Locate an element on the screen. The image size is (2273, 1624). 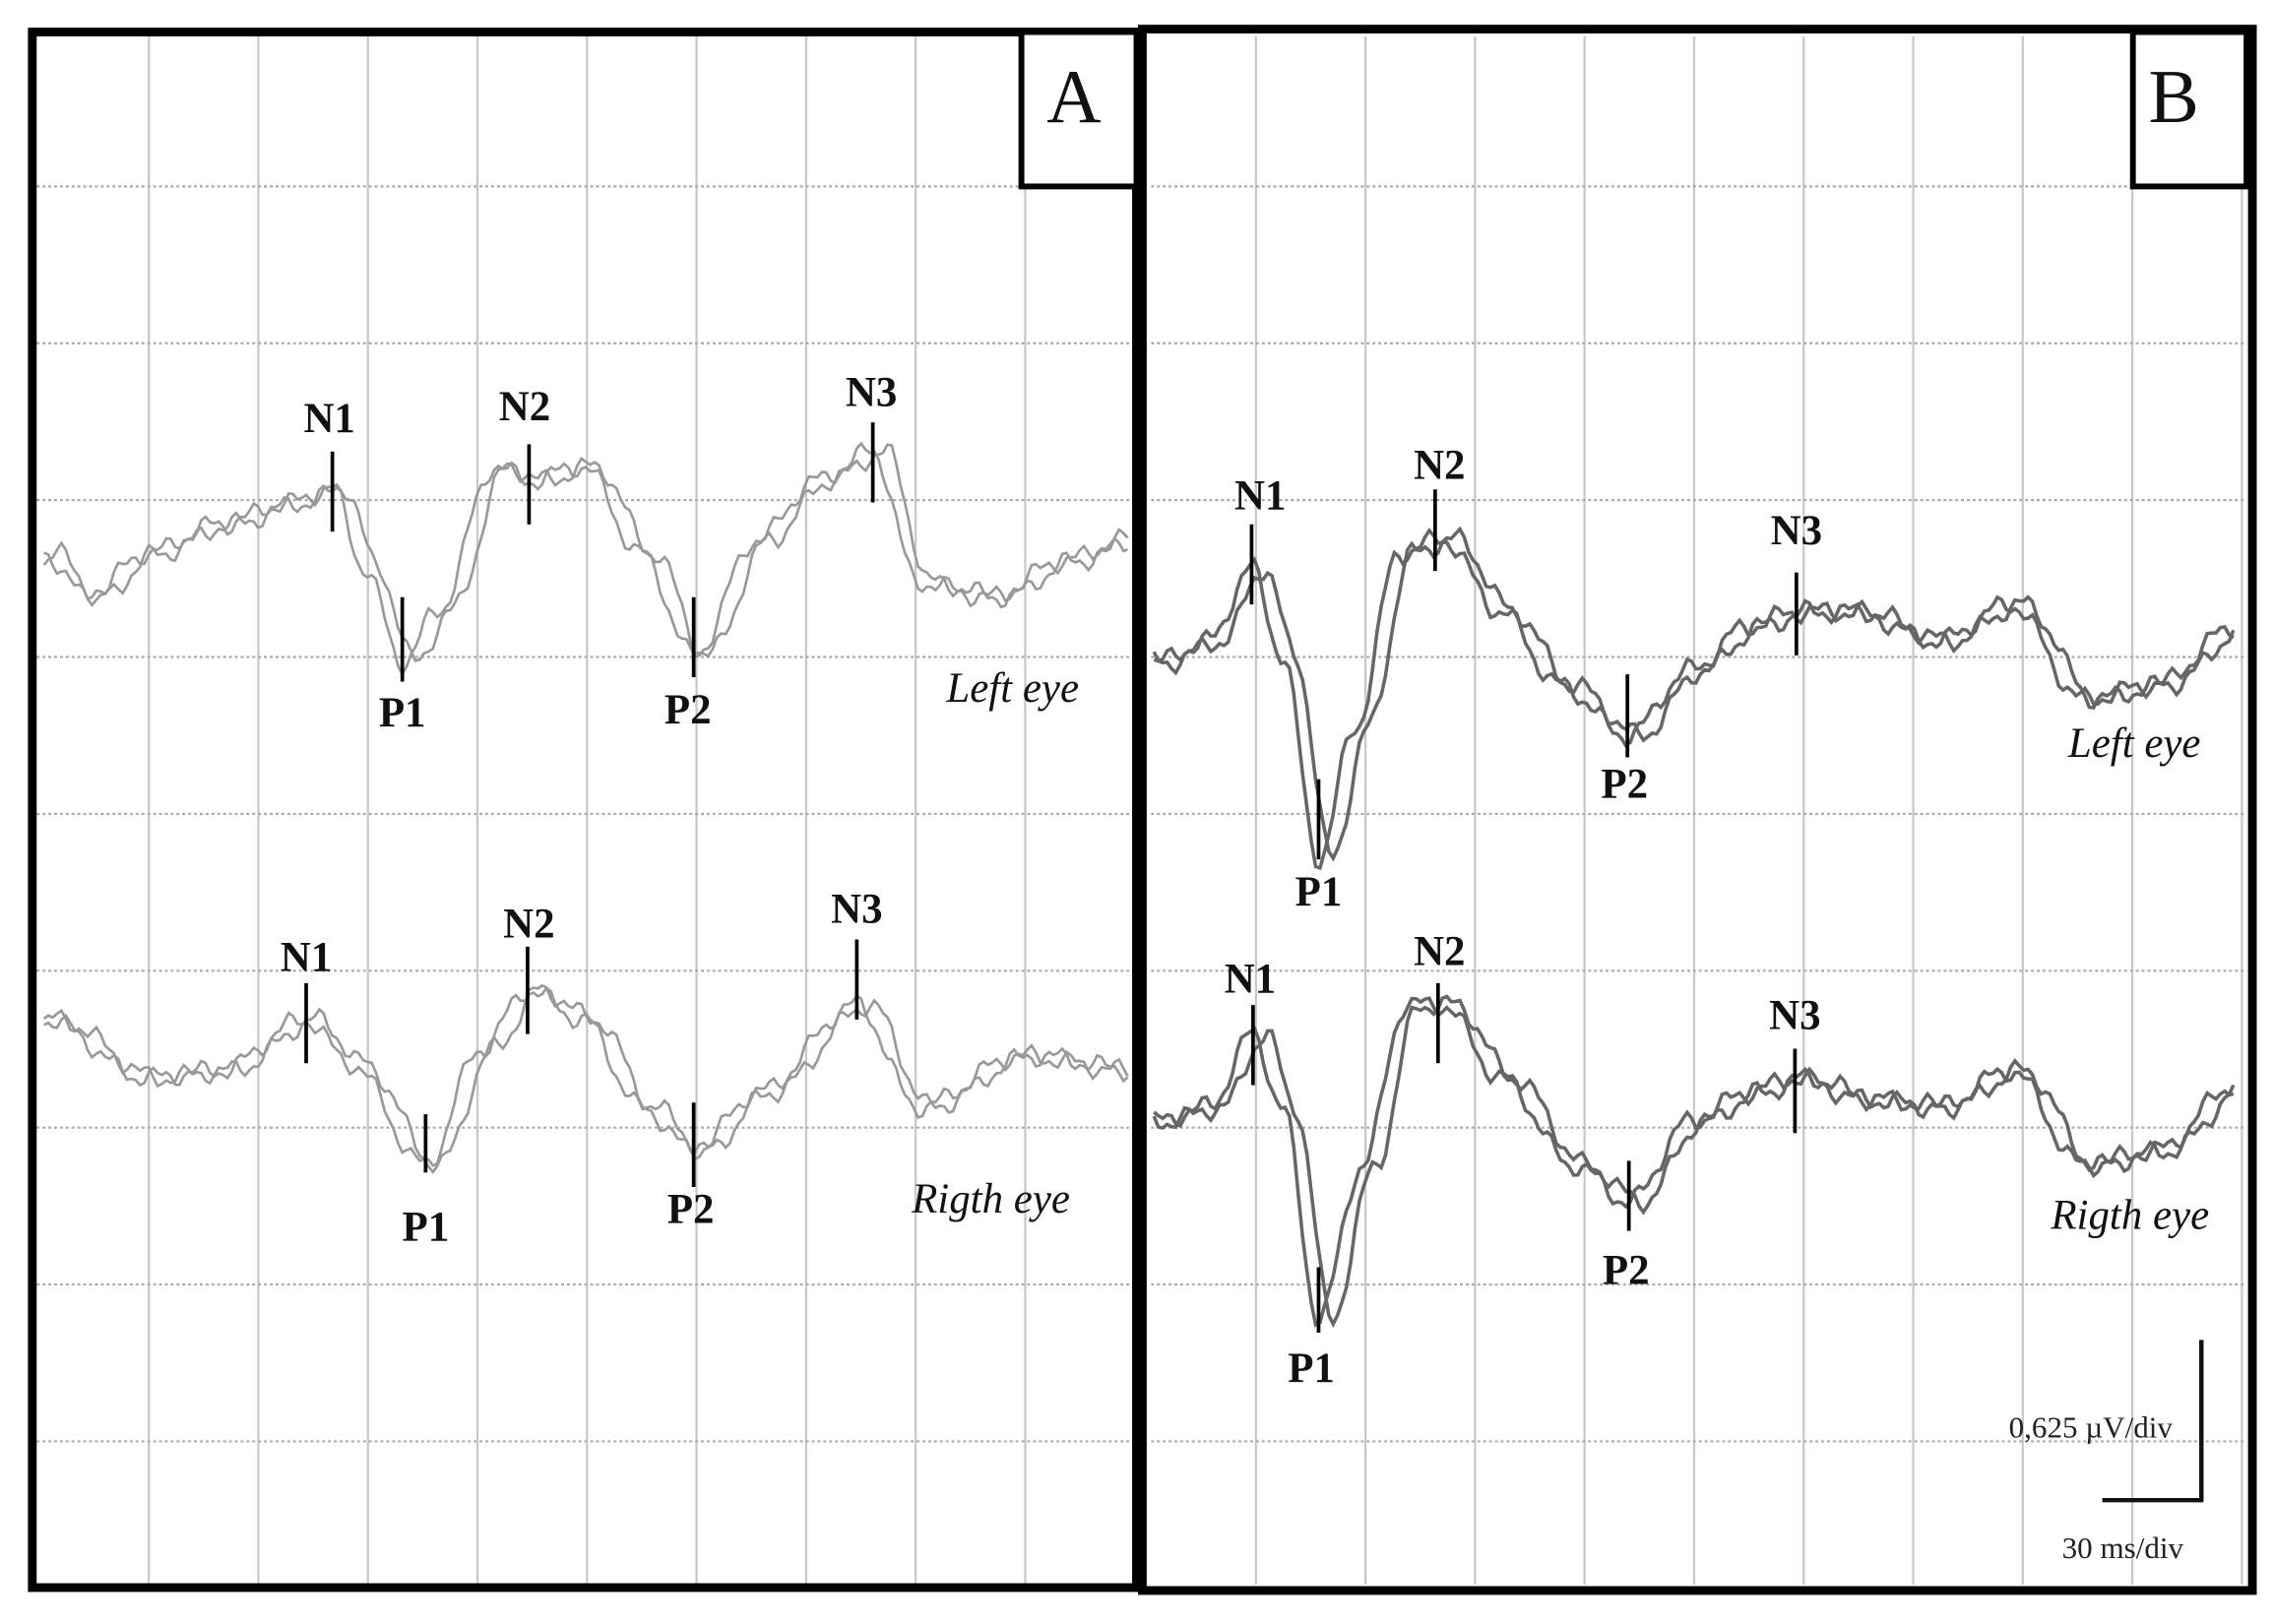
vertical-scale: 0,625 µV/div is located at coordinates (2092, 1426).